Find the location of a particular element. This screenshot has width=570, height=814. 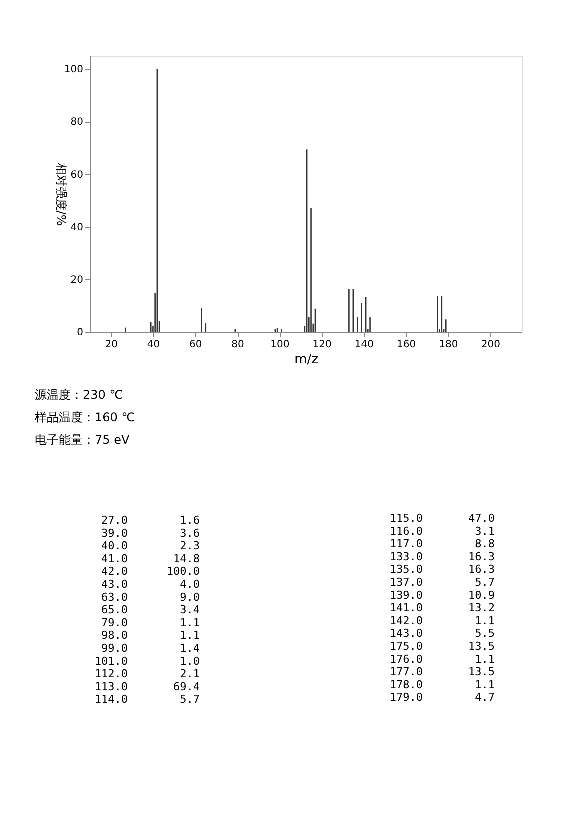

text: 5.5 is located at coordinates (485, 633).